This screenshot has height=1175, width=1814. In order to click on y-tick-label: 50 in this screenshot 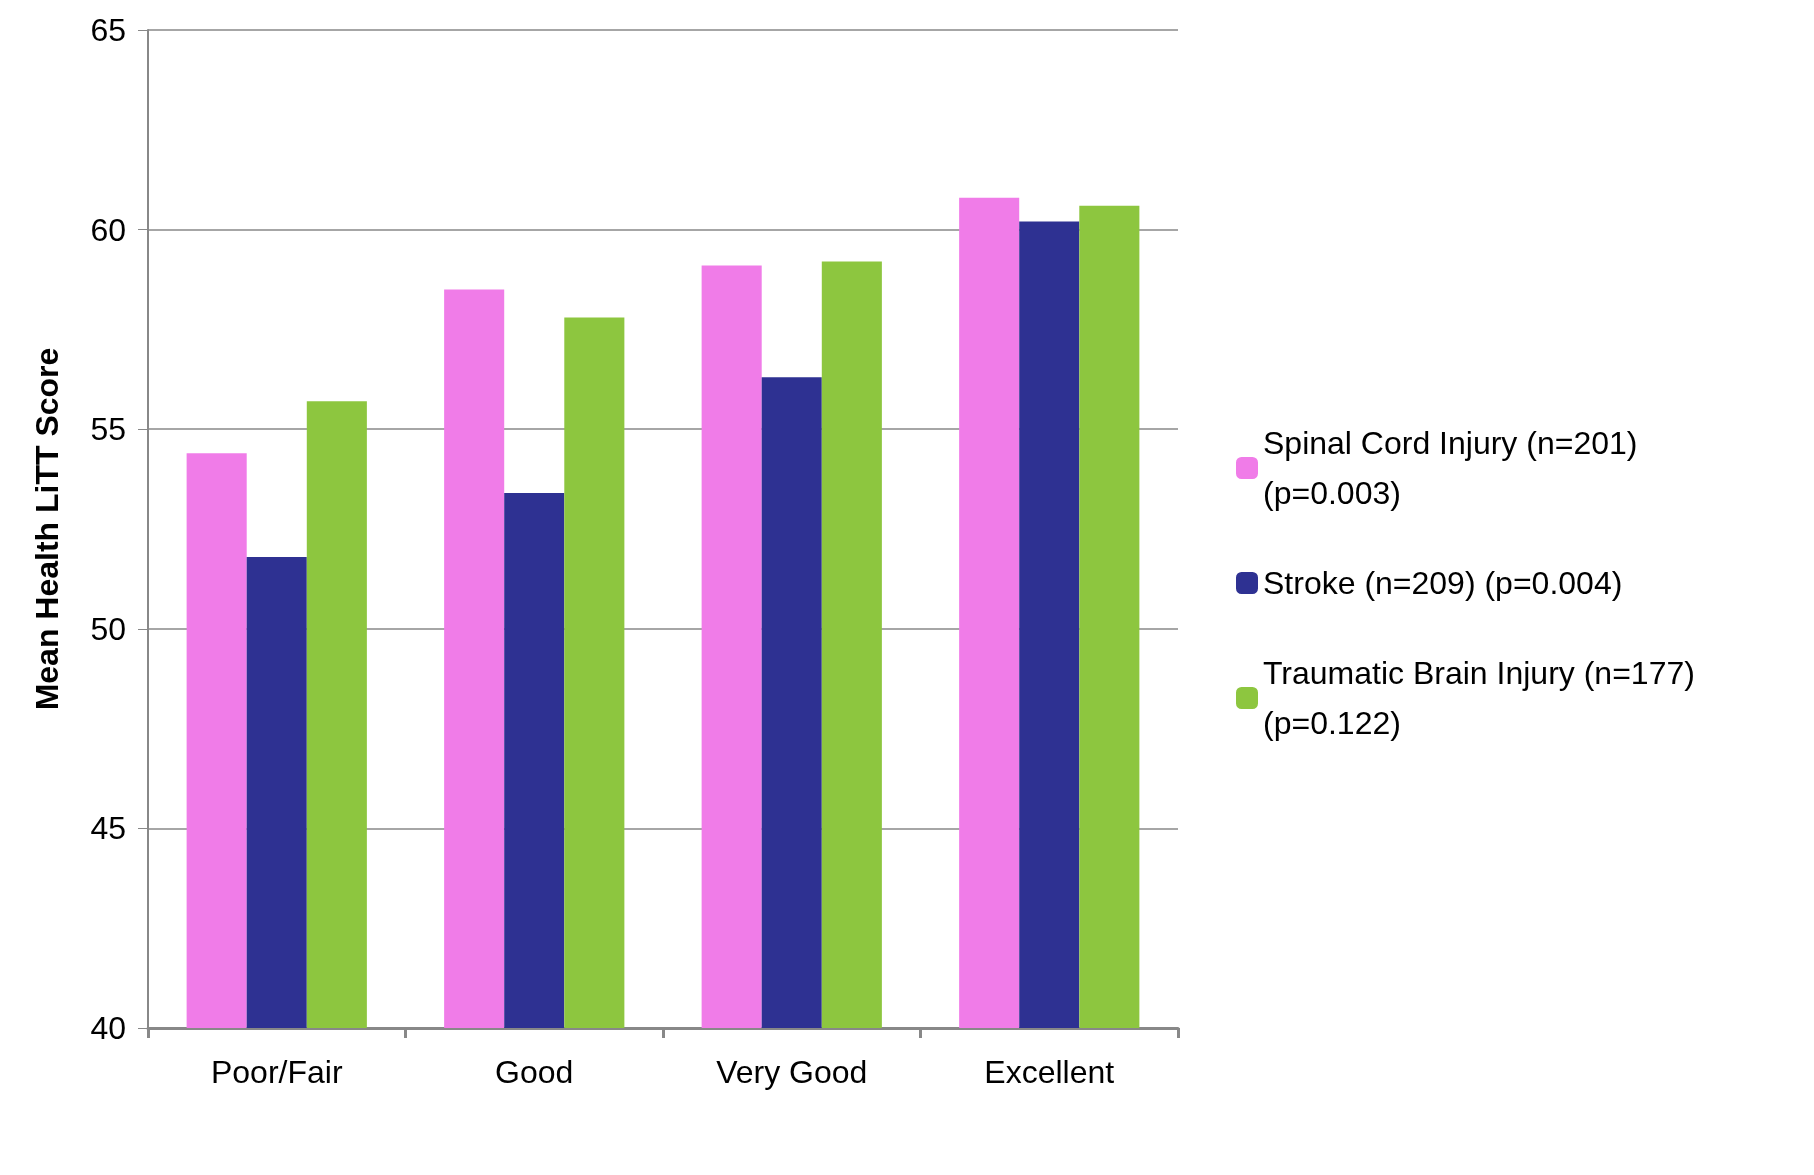, I will do `click(108, 628)`.